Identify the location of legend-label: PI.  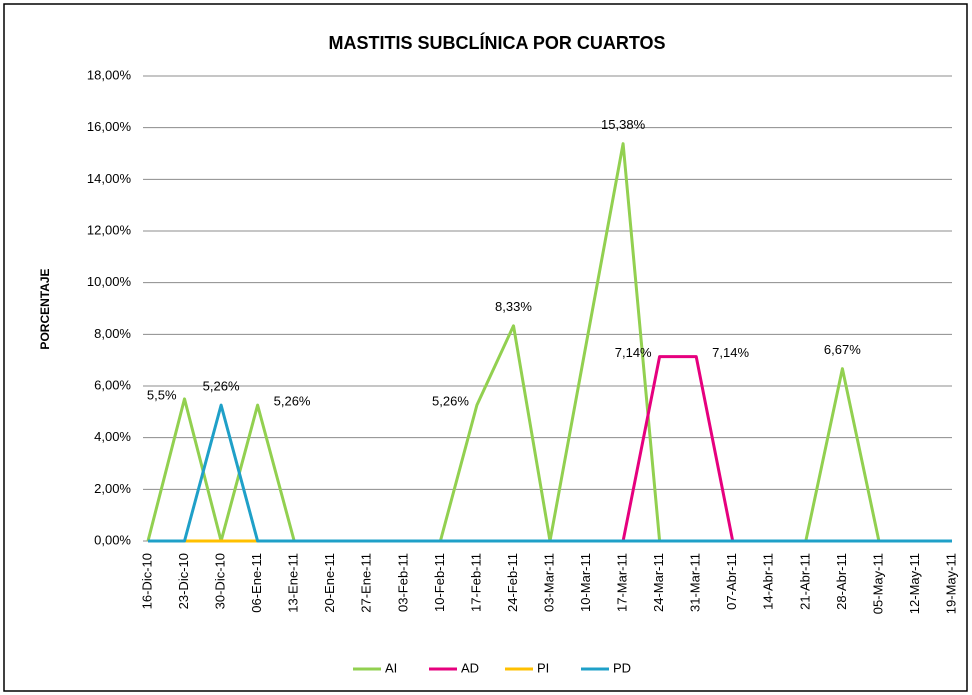
(543, 667).